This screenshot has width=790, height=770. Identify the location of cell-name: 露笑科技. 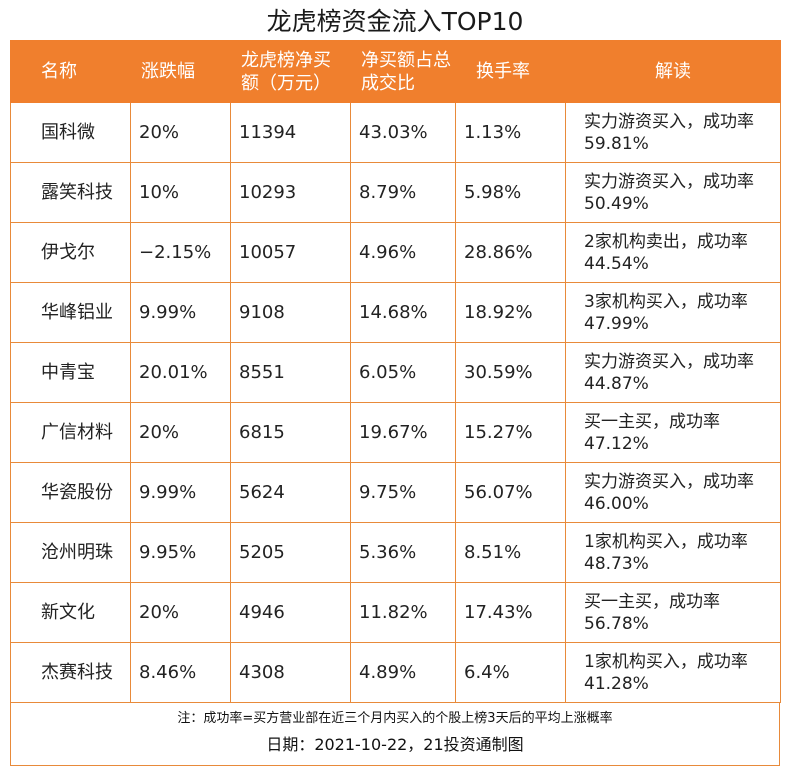
(70, 192).